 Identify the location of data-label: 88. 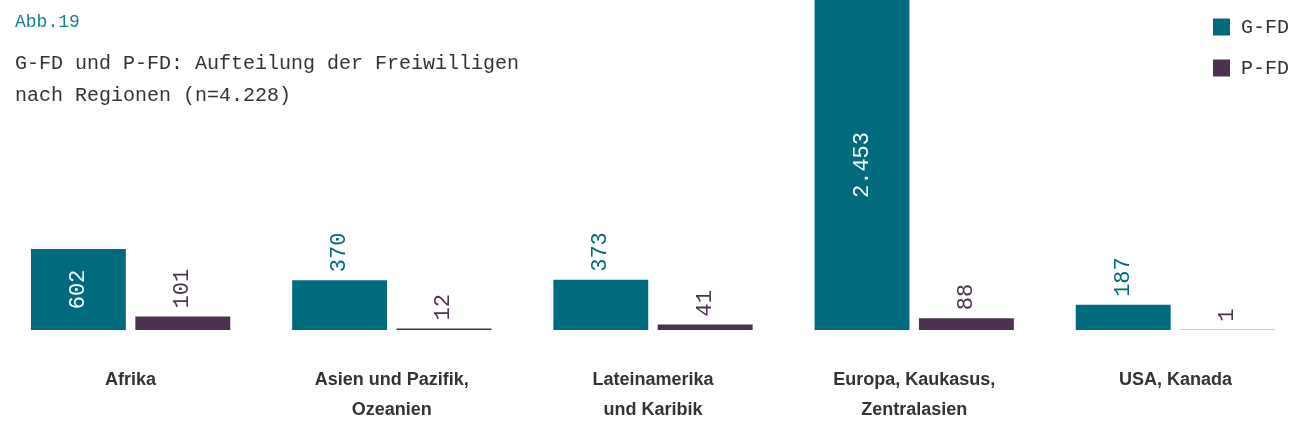
(966, 297).